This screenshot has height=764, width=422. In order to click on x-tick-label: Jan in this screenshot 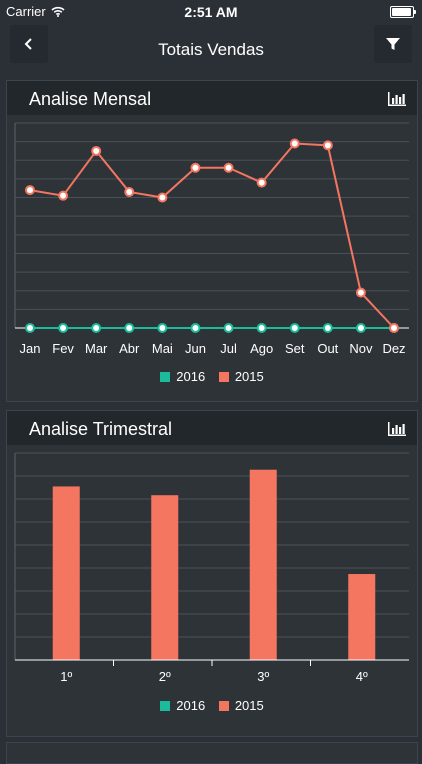, I will do `click(30, 348)`.